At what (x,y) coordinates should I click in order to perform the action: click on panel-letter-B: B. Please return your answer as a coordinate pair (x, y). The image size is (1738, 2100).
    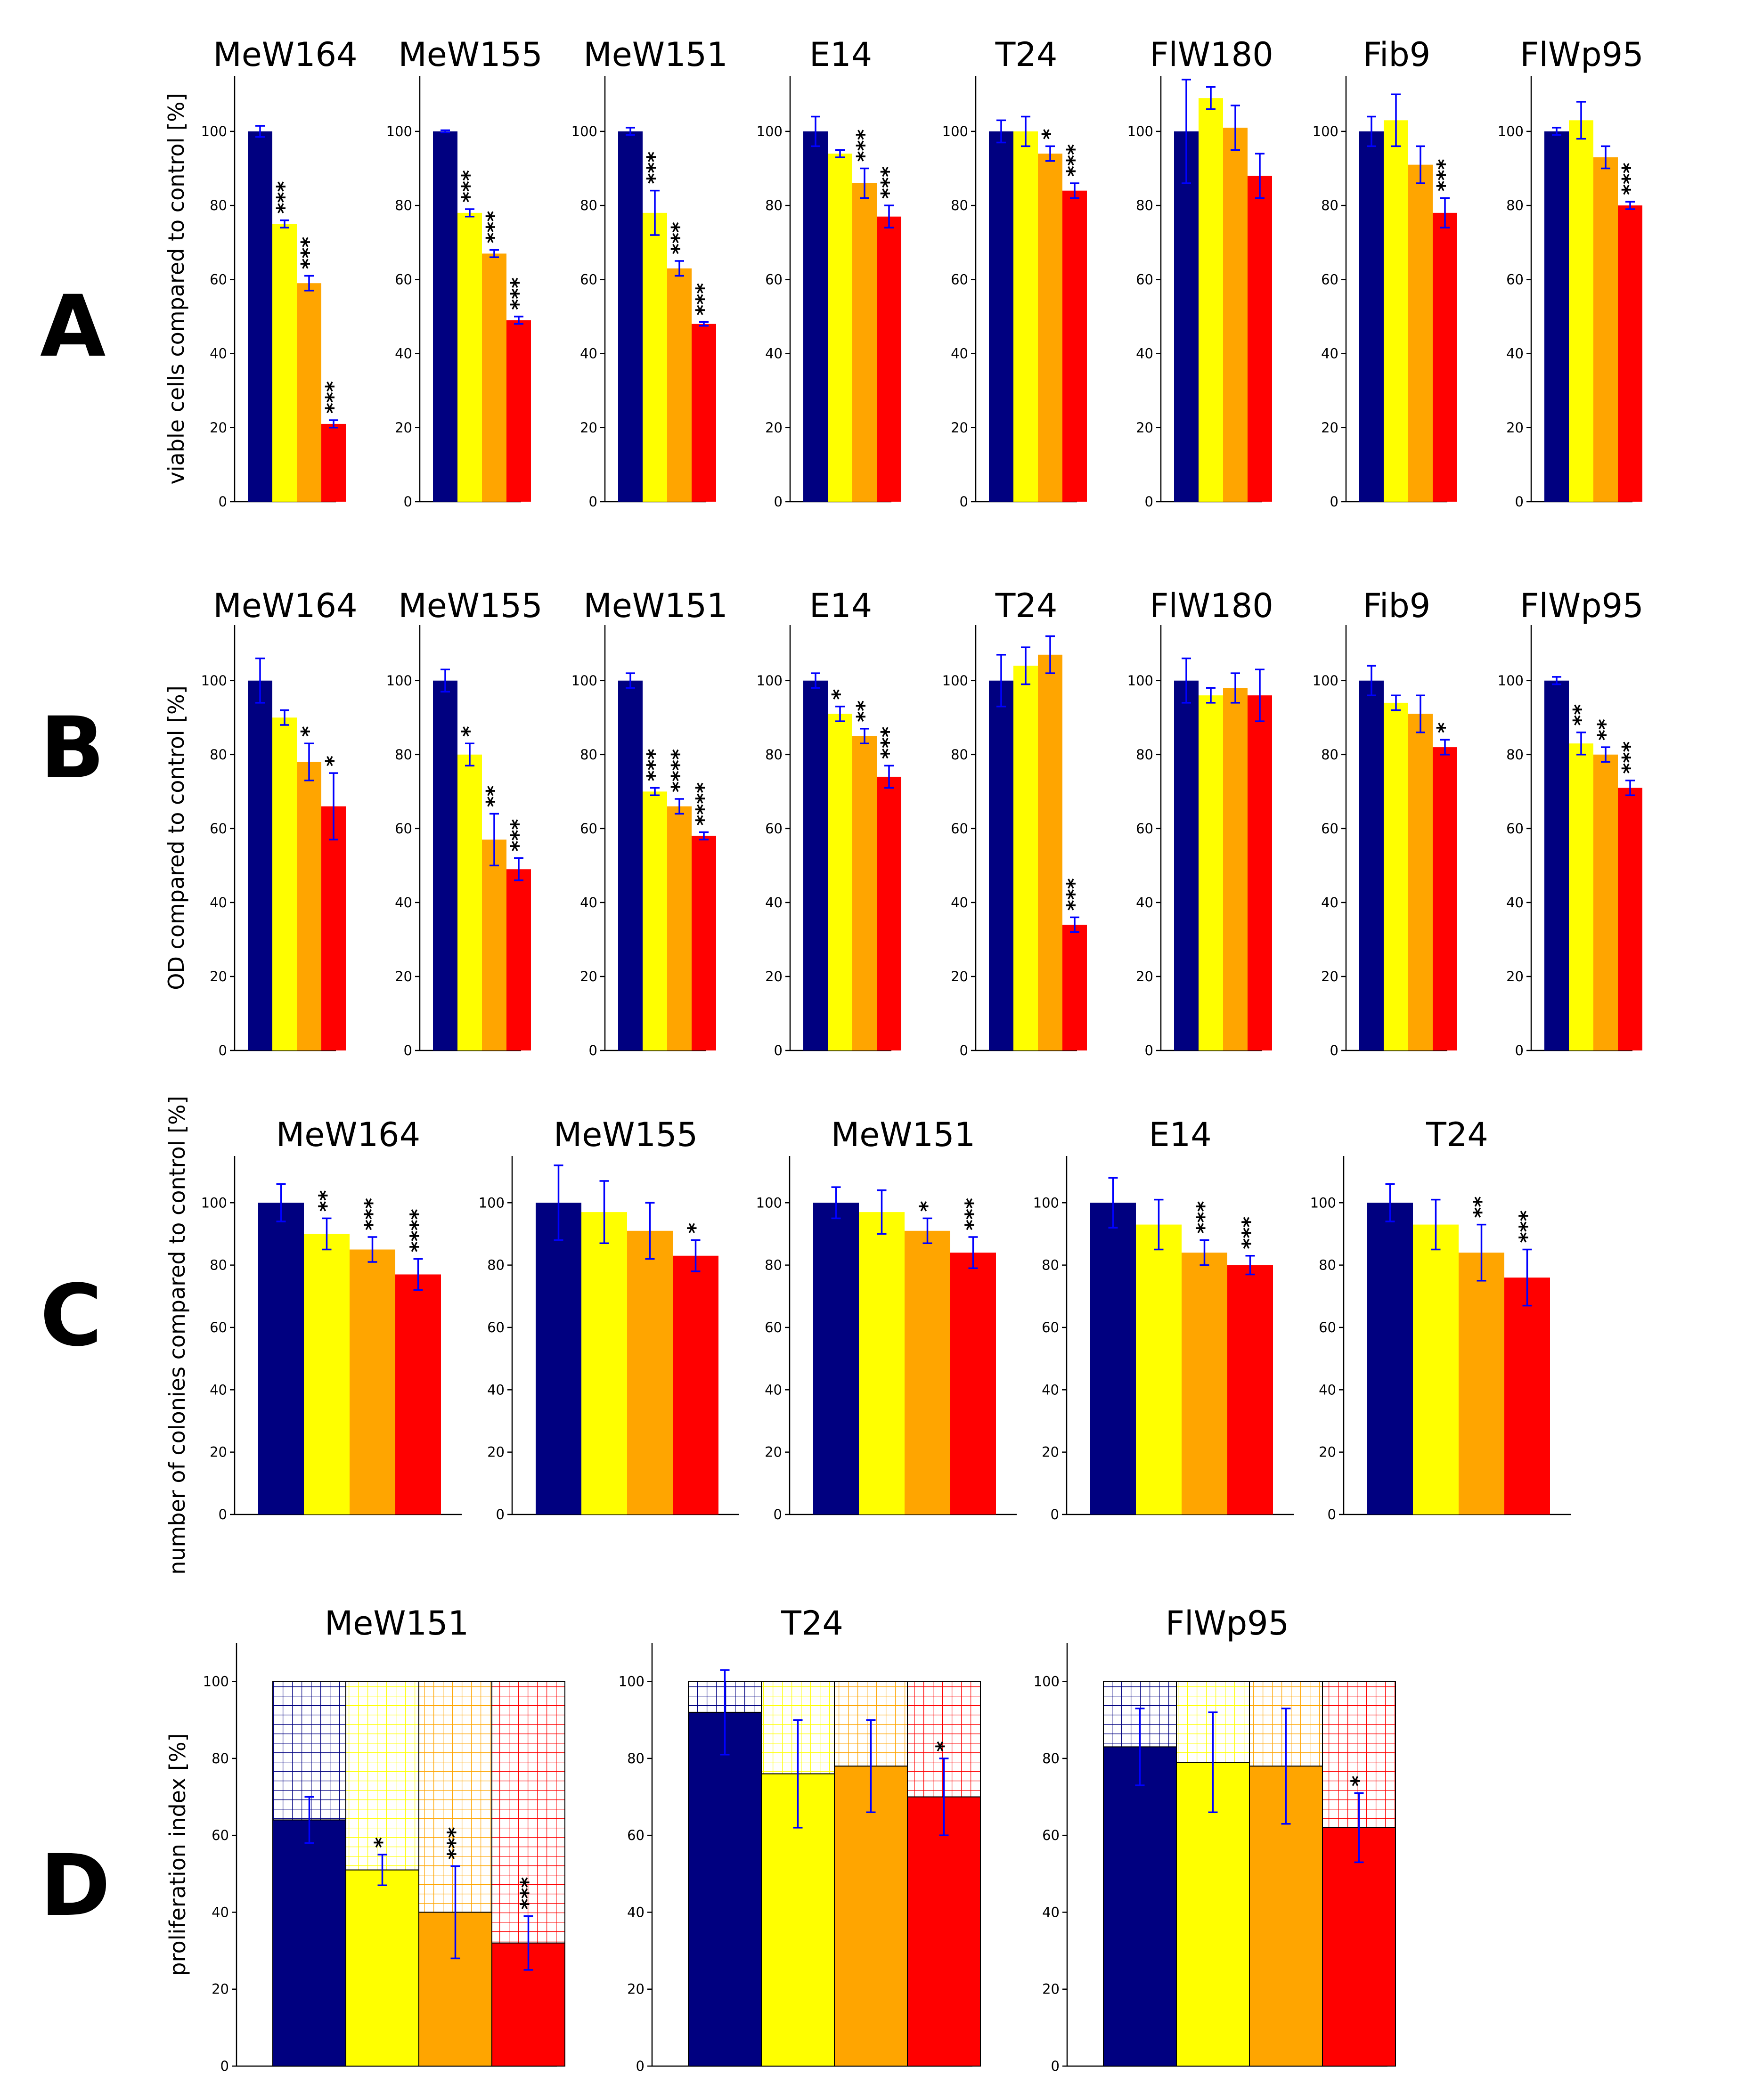
    Looking at the image, I should click on (72, 748).